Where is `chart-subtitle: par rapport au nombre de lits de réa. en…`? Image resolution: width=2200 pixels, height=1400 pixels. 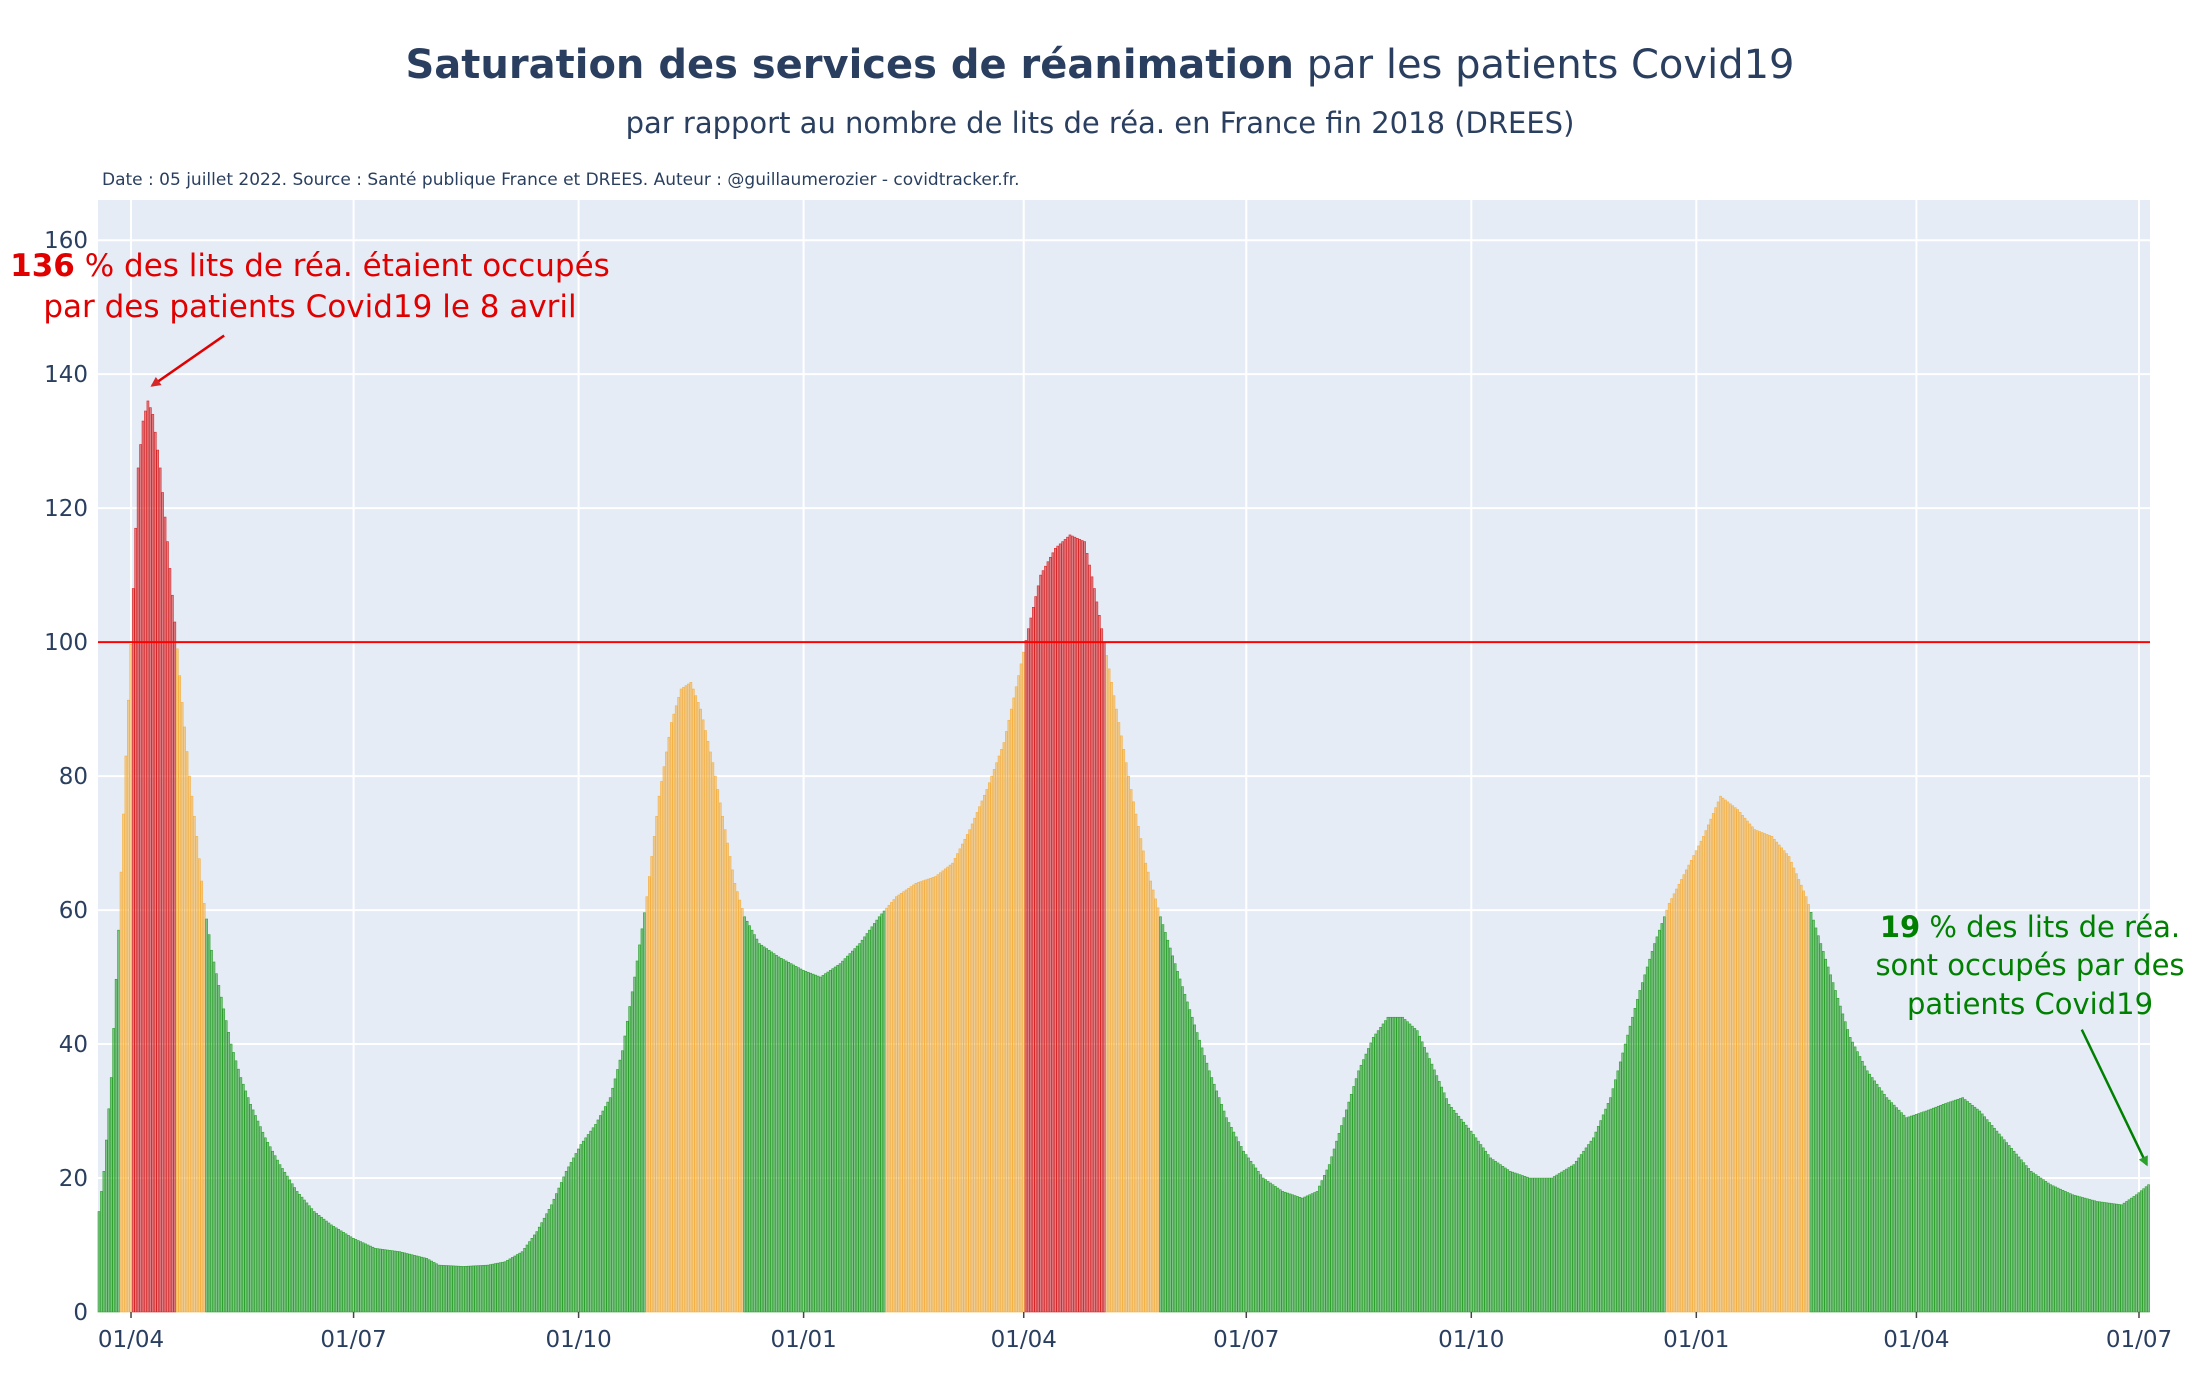
chart-subtitle: par rapport au nombre de lits de réa. en… is located at coordinates (1100, 123).